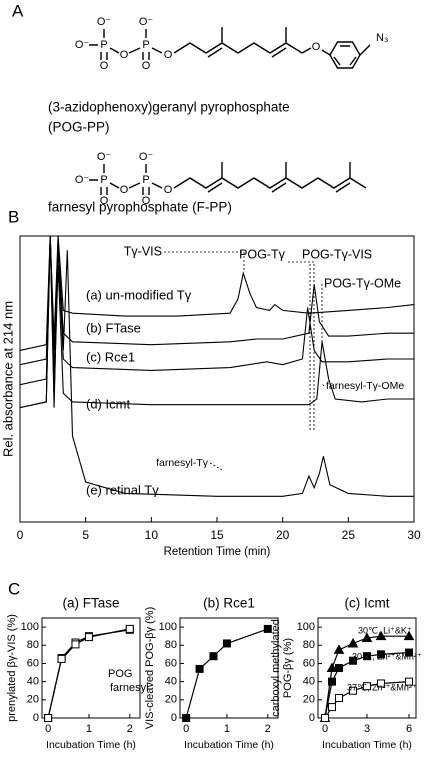  I want to click on y-axis-label: VIS-cleaved POG-βγ (%), so click(150, 668).